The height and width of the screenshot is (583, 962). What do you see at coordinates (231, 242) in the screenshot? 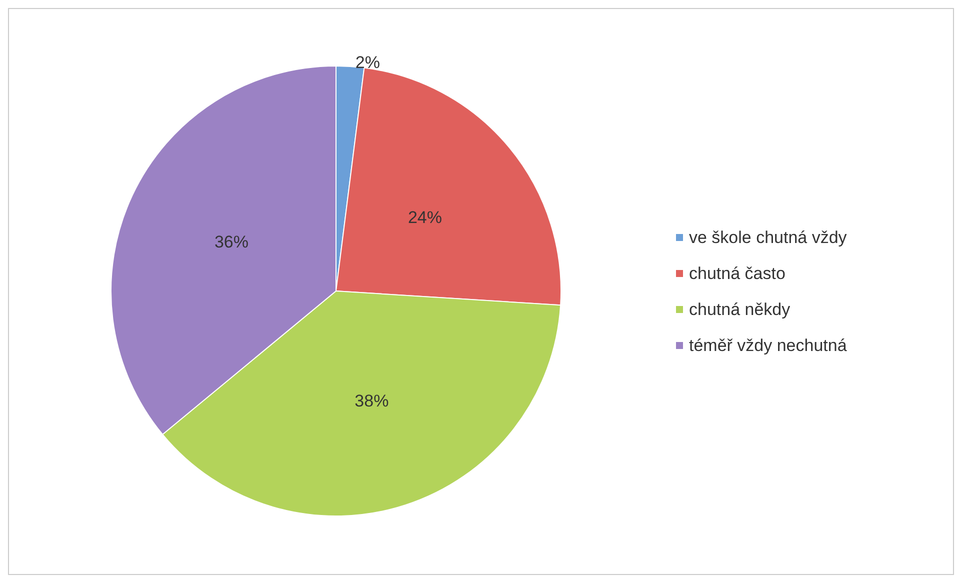
I see `data-label: 36%` at bounding box center [231, 242].